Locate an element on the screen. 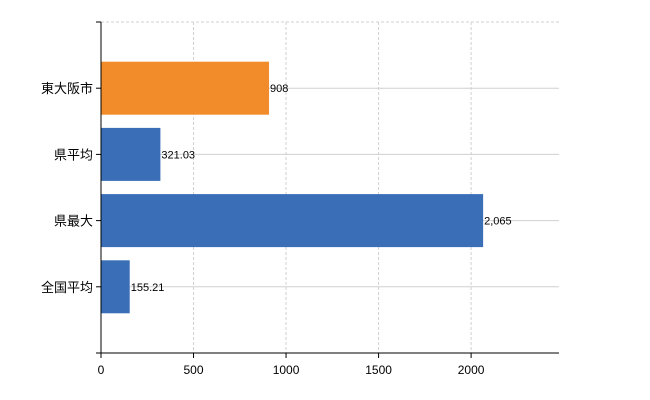 This screenshot has width=650, height=400. x-tick-label-0: 0 is located at coordinates (101, 370).